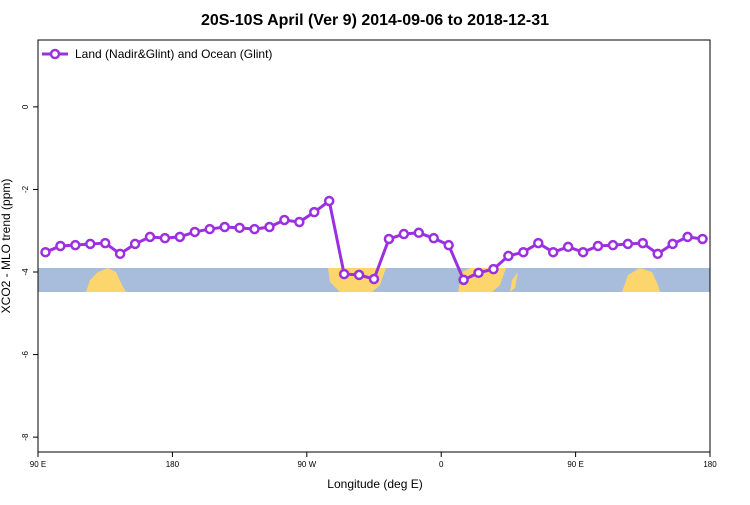 The image size is (750, 505). What do you see at coordinates (25, 272) in the screenshot?
I see `y-tick-label: -4` at bounding box center [25, 272].